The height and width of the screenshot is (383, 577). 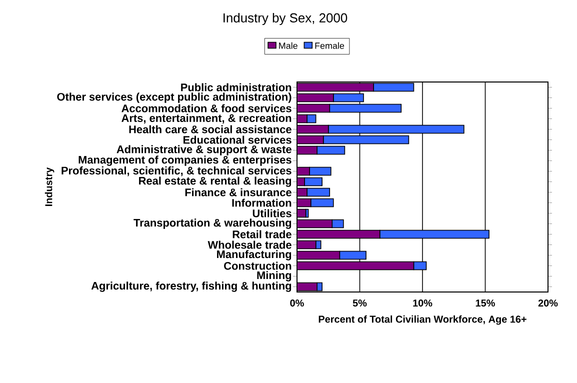 I want to click on x-tick-label: 0%, so click(x=297, y=303).